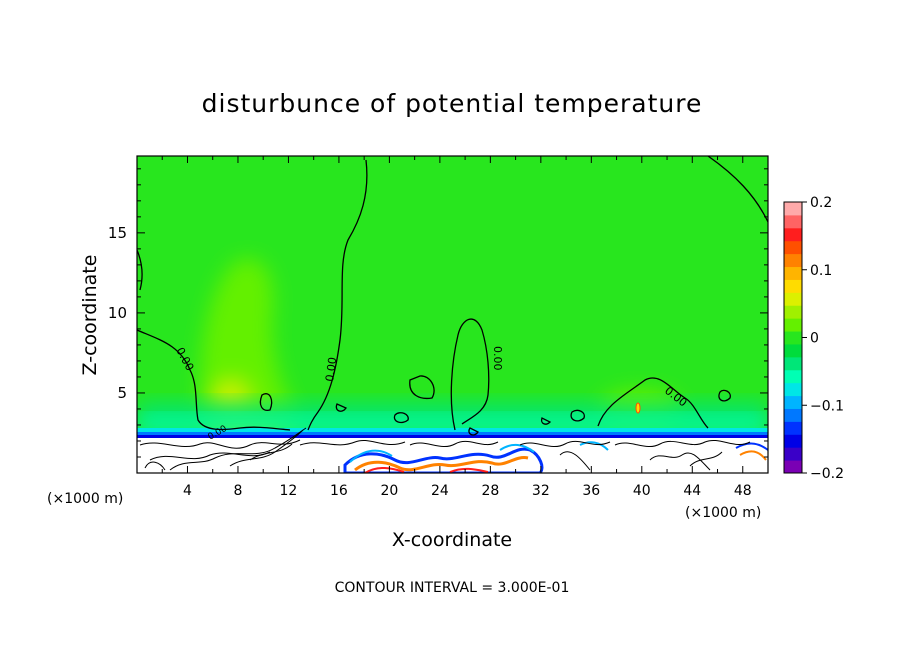 Image resolution: width=904 pixels, height=654 pixels. What do you see at coordinates (117, 313) in the screenshot?
I see `y-tick-label: 10` at bounding box center [117, 313].